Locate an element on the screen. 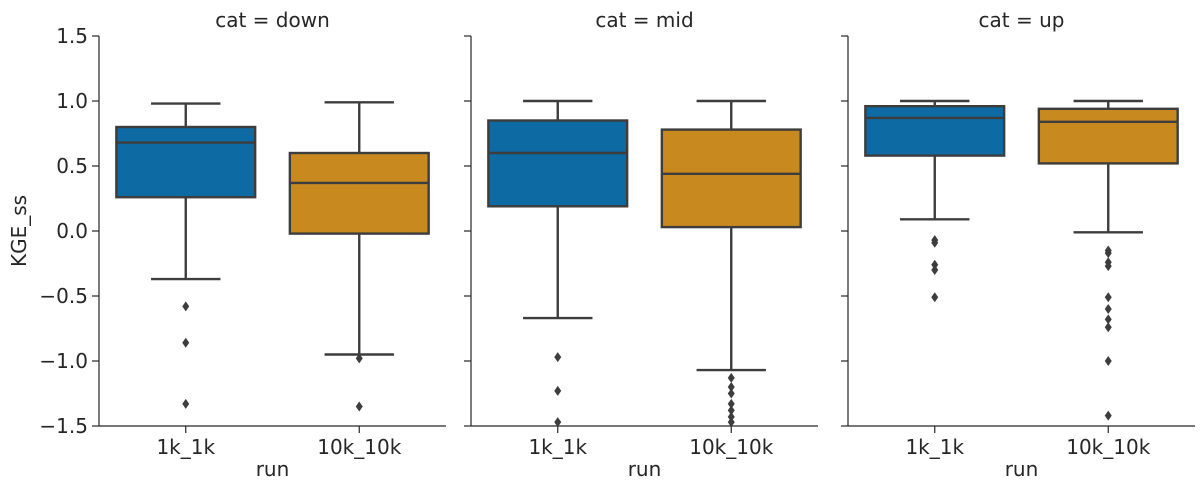  y-axis-title: KGE_ss is located at coordinates (19, 231).